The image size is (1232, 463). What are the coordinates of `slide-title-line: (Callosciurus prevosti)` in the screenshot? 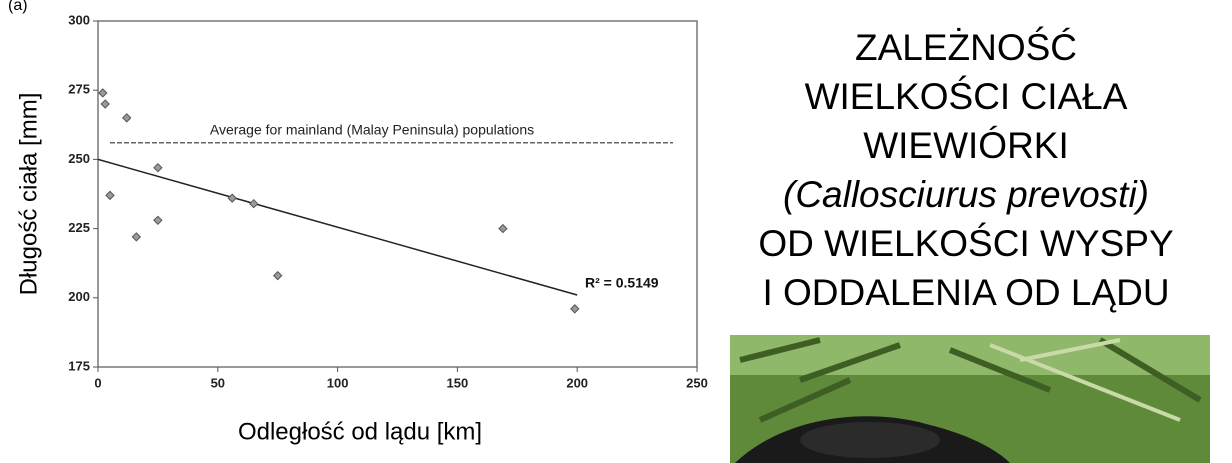 It's located at (966, 194).